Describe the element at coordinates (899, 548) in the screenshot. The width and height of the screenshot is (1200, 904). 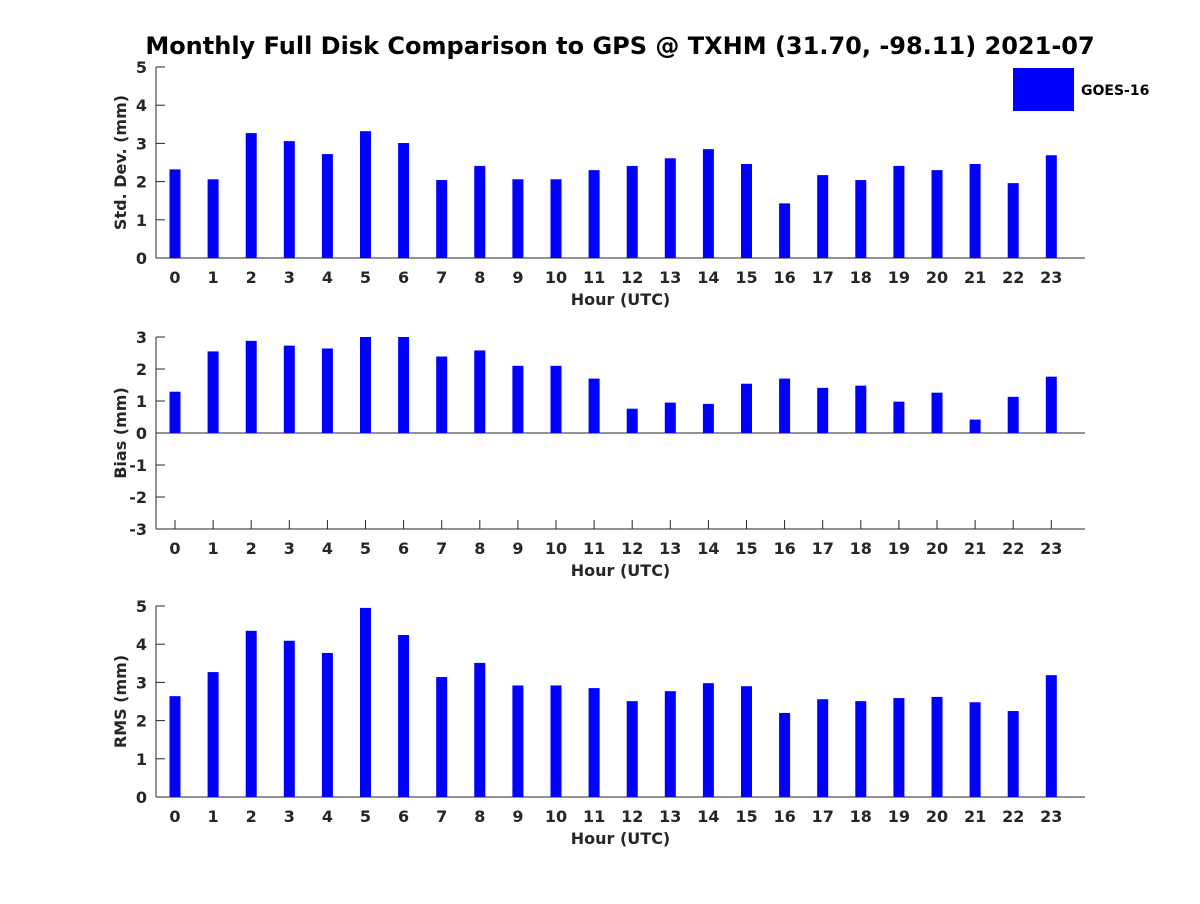
I see `bias-x-tick-label: 19` at that location.